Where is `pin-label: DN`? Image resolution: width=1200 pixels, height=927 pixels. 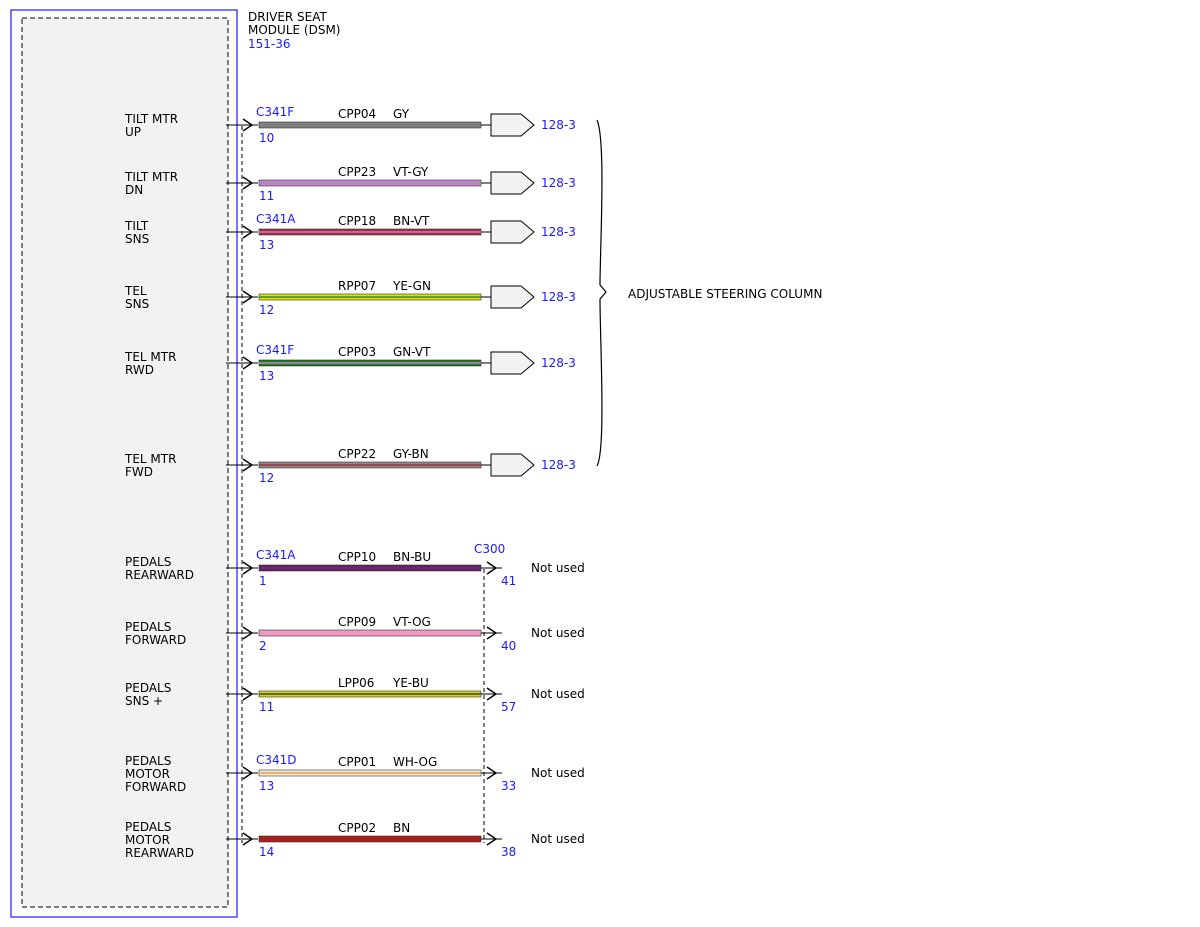
pin-label: DN is located at coordinates (134, 190).